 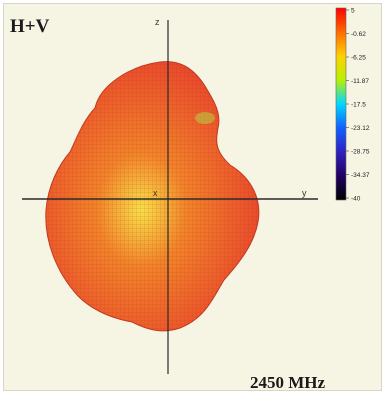 I want to click on frequency-label: 2450 MHz, so click(x=288, y=382).